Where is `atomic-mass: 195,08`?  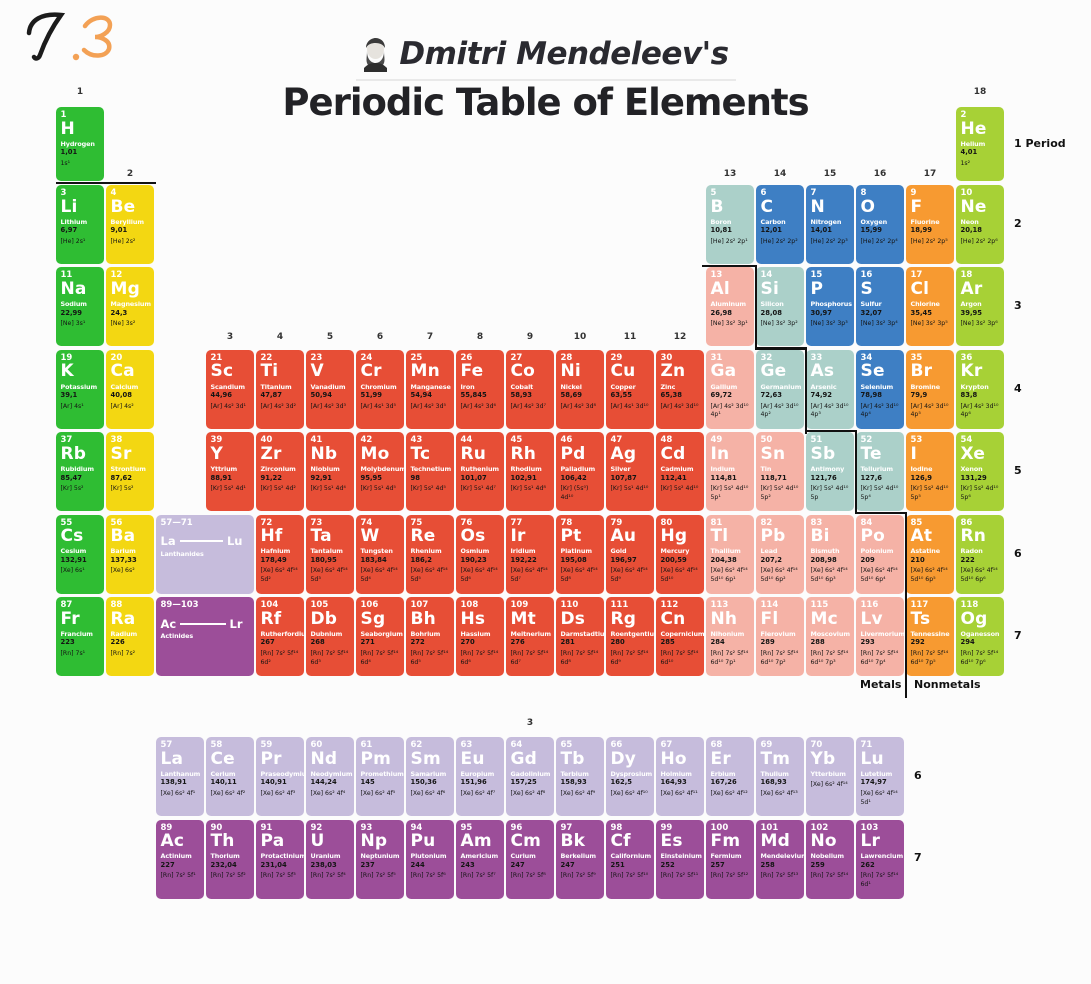 atomic-mass: 195,08 is located at coordinates (573, 559).